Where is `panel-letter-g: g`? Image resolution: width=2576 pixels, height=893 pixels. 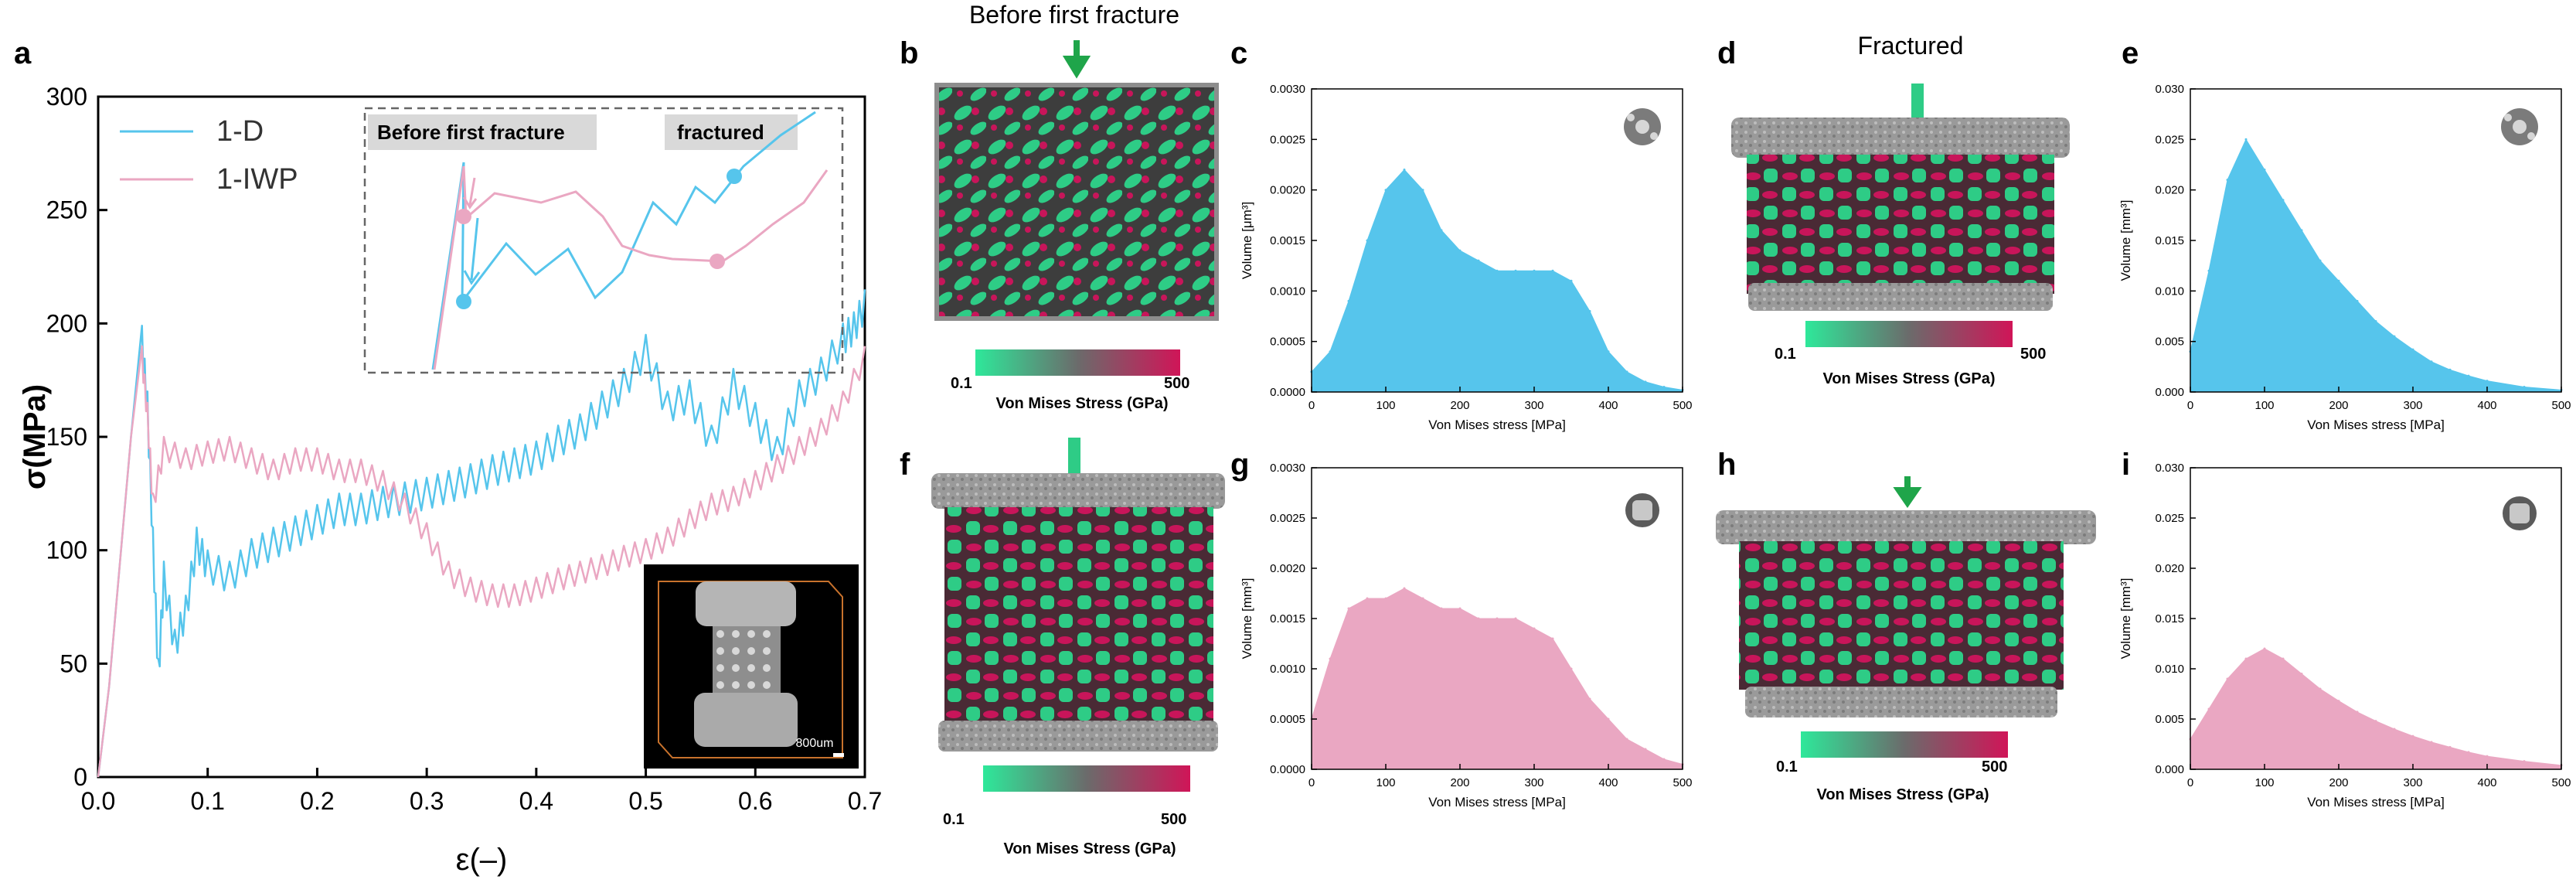
panel-letter-g: g is located at coordinates (1239, 465).